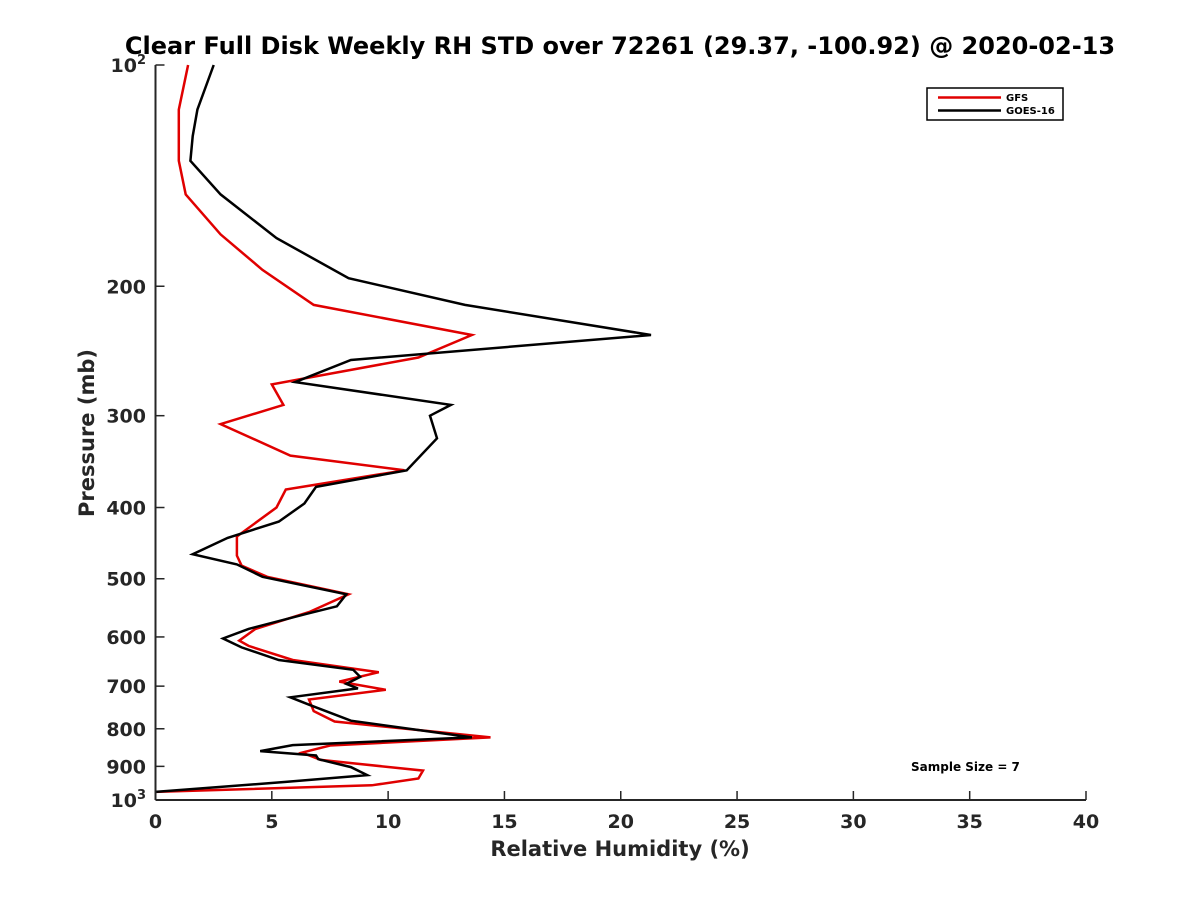  Describe the element at coordinates (388, 822) in the screenshot. I see `x-tick-label: 10` at that location.